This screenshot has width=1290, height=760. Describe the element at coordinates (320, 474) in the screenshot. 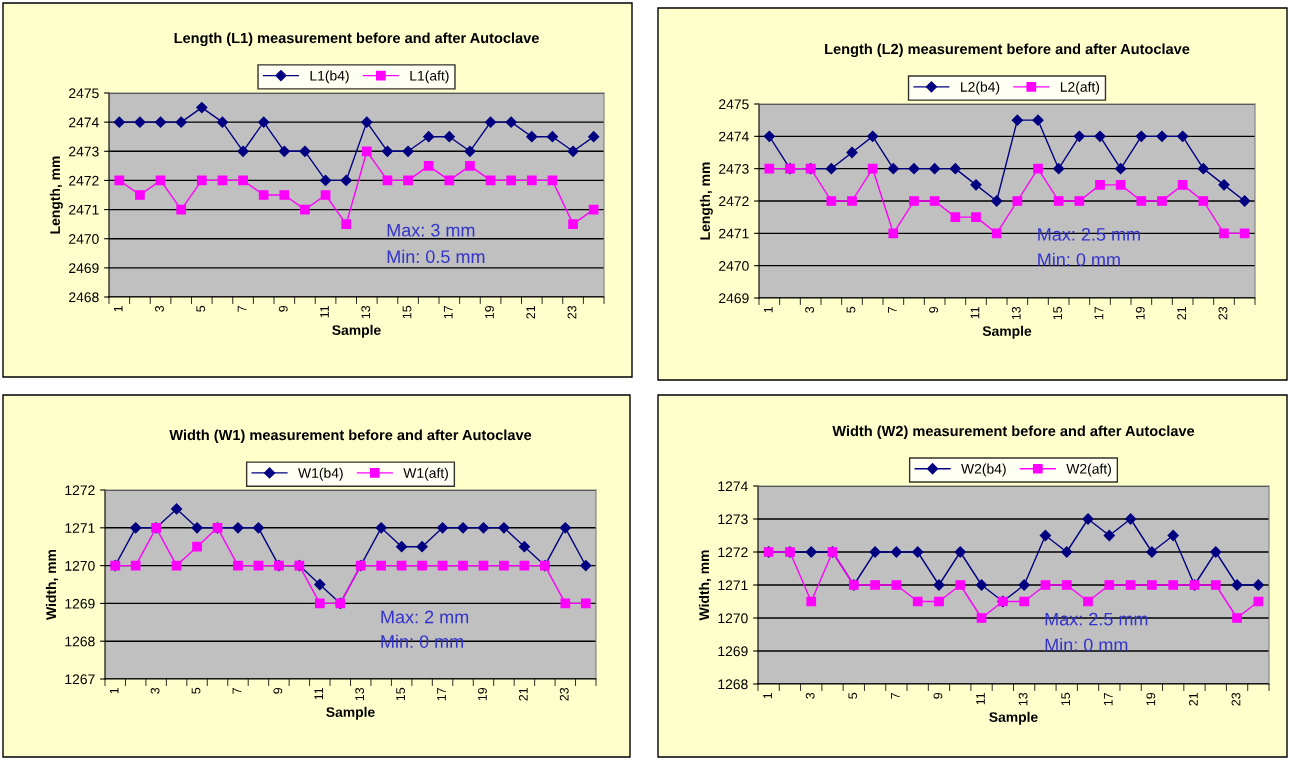

I see `legend-label: W1(b4)` at that location.